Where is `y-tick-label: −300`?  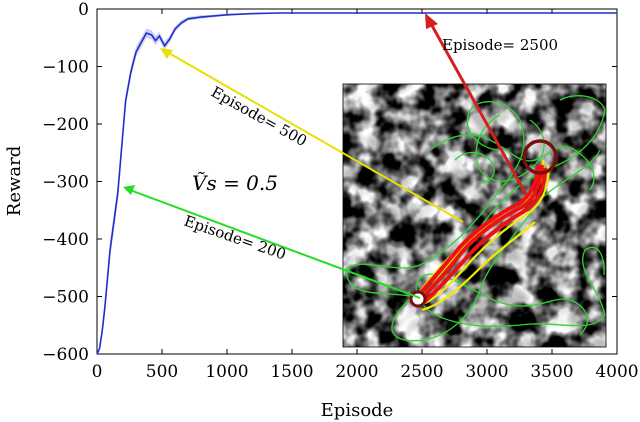
y-tick-label: −300 is located at coordinates (65, 183).